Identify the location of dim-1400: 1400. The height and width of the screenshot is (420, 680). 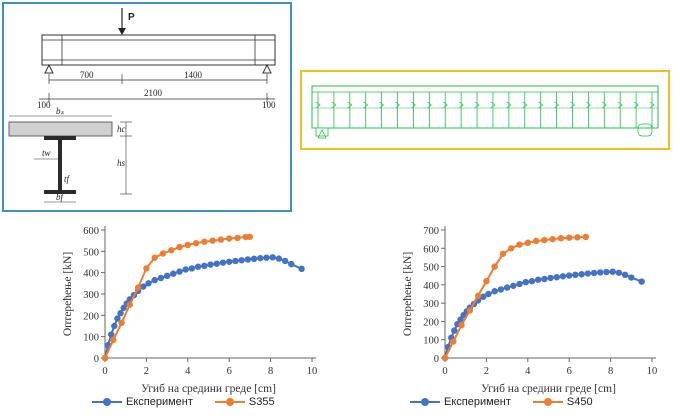
(193, 75).